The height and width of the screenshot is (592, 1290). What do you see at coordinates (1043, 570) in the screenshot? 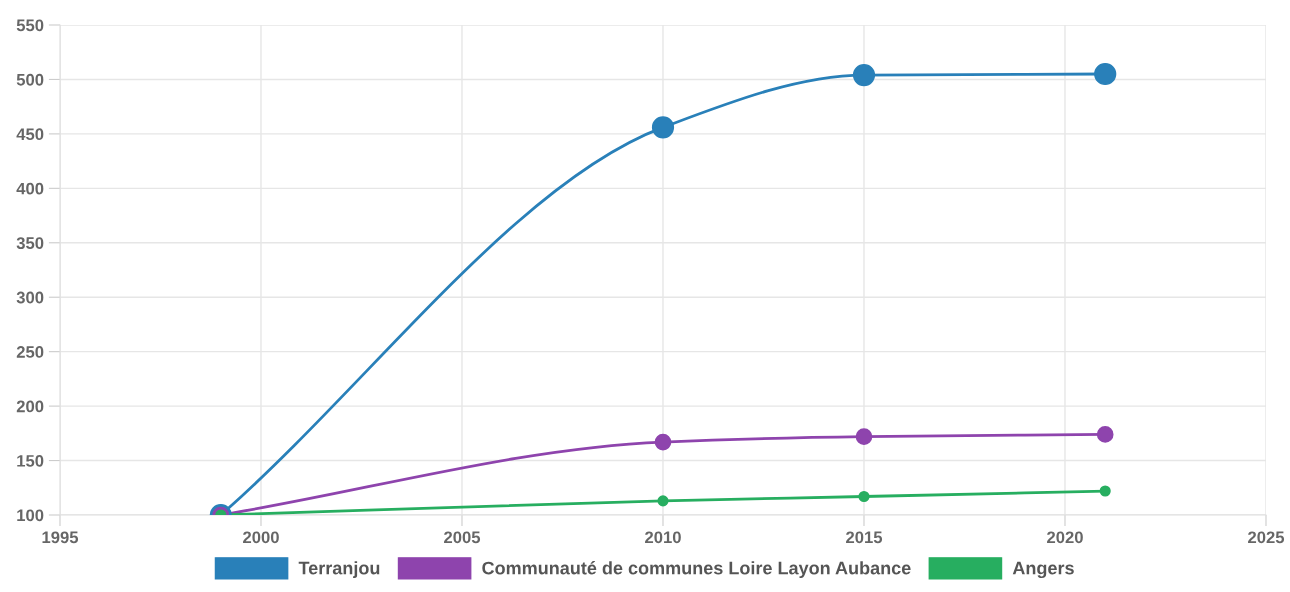
I see `legend-label: Angers` at bounding box center [1043, 570].